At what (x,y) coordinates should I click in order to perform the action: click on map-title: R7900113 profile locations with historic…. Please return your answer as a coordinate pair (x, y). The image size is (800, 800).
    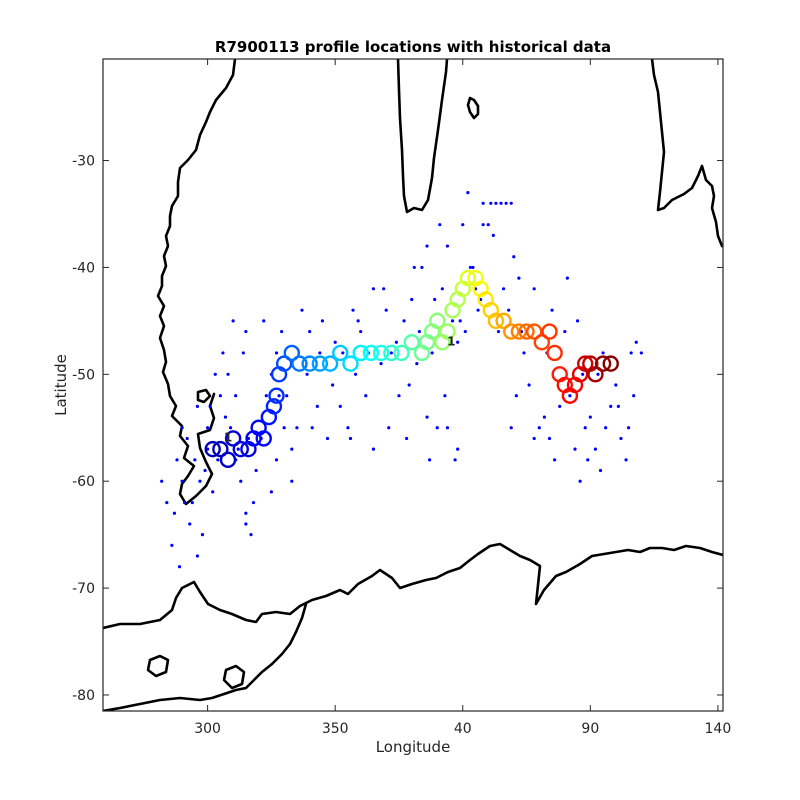
    Looking at the image, I should click on (413, 47).